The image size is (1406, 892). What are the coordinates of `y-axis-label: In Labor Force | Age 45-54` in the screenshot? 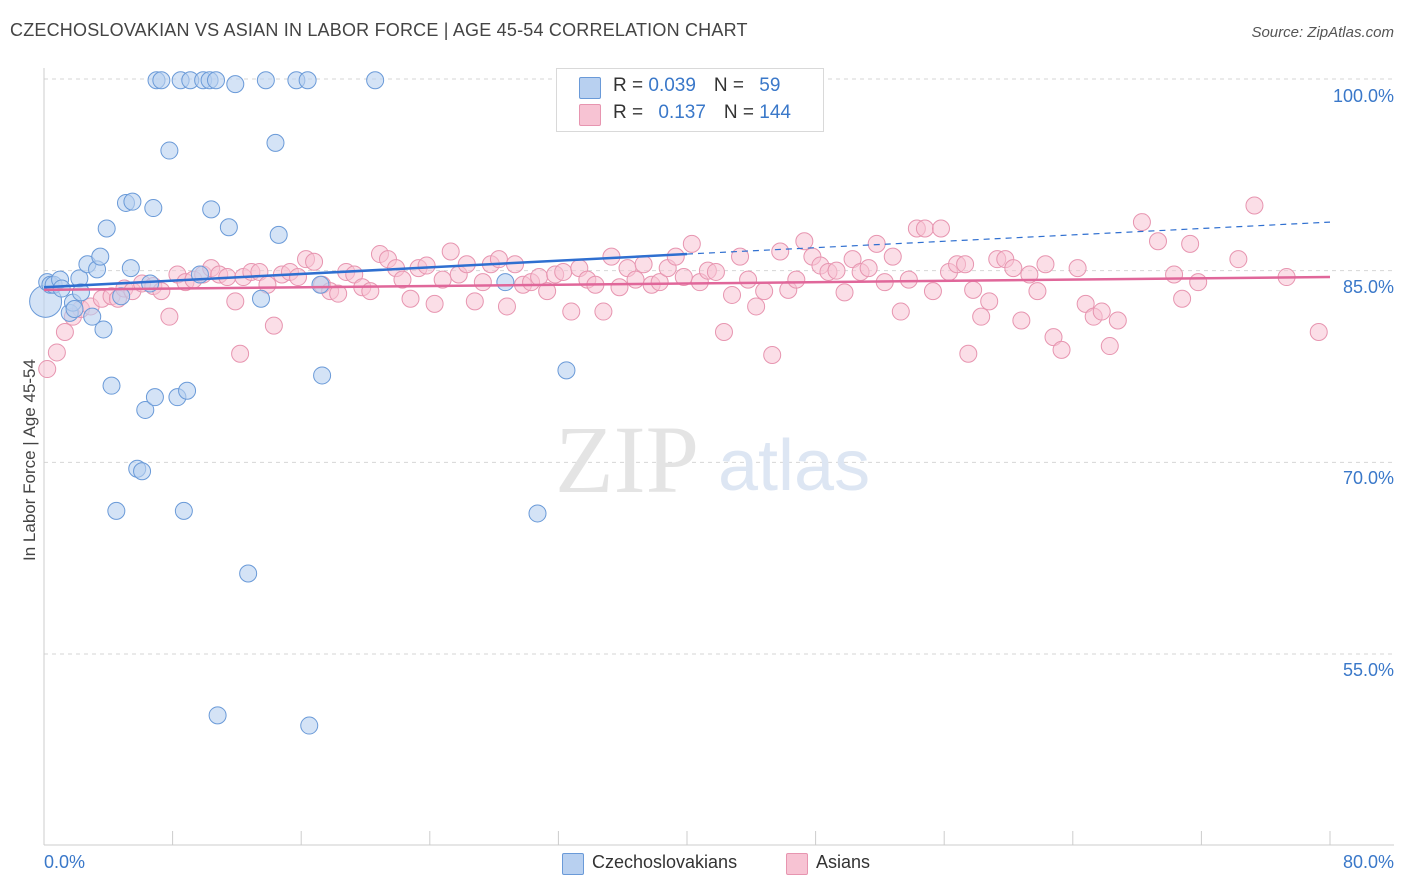 It's located at (29, 460).